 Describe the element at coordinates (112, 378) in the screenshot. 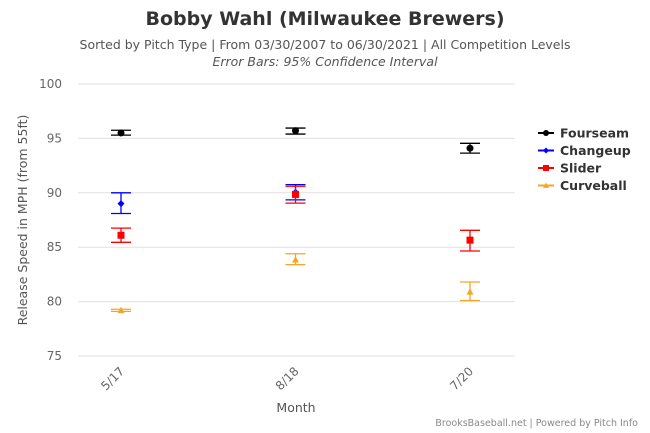

I see `x-tick-label: 5/17` at that location.